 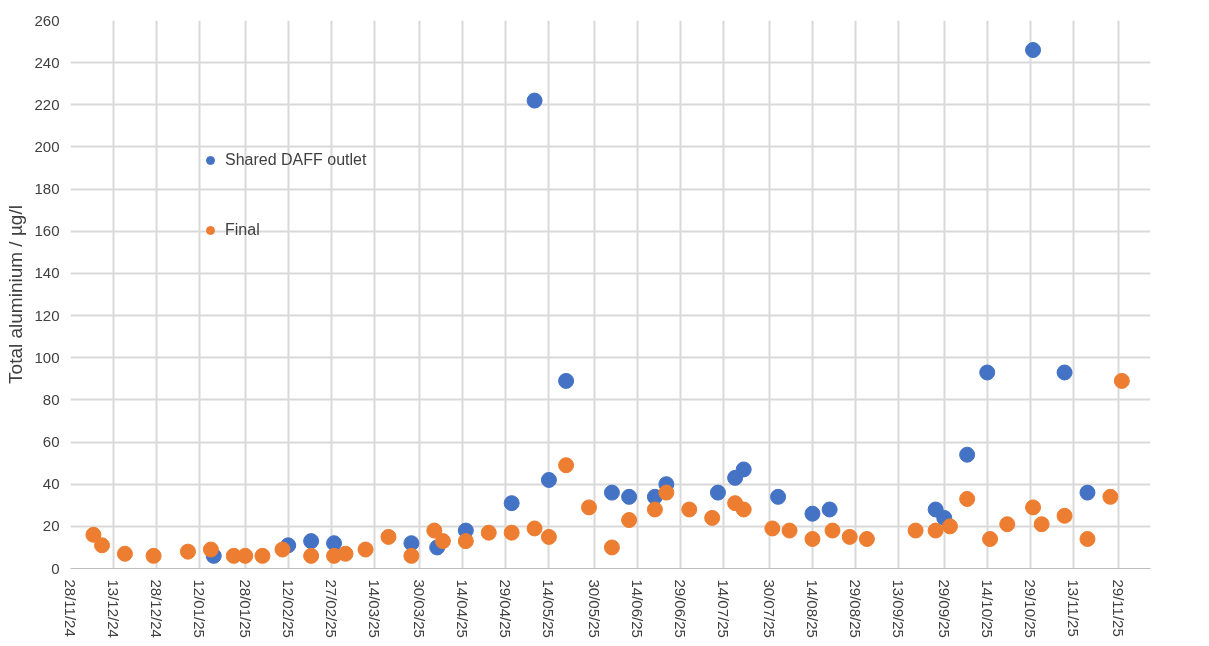 I want to click on y-tick-label: 20, so click(x=51, y=526).